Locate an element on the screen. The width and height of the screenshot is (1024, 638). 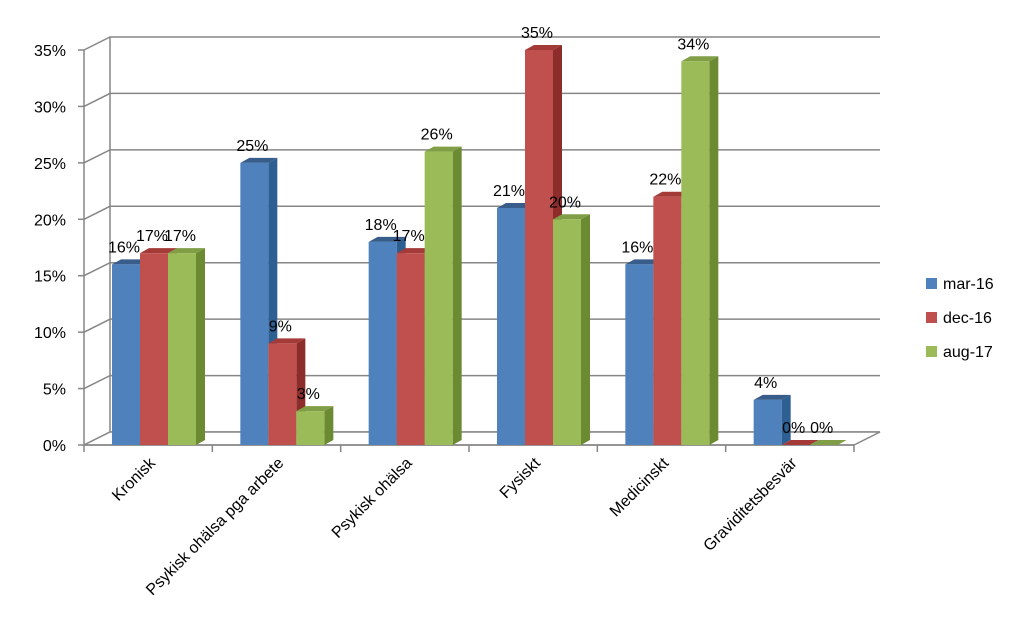
data-label: 18% is located at coordinates (381, 225).